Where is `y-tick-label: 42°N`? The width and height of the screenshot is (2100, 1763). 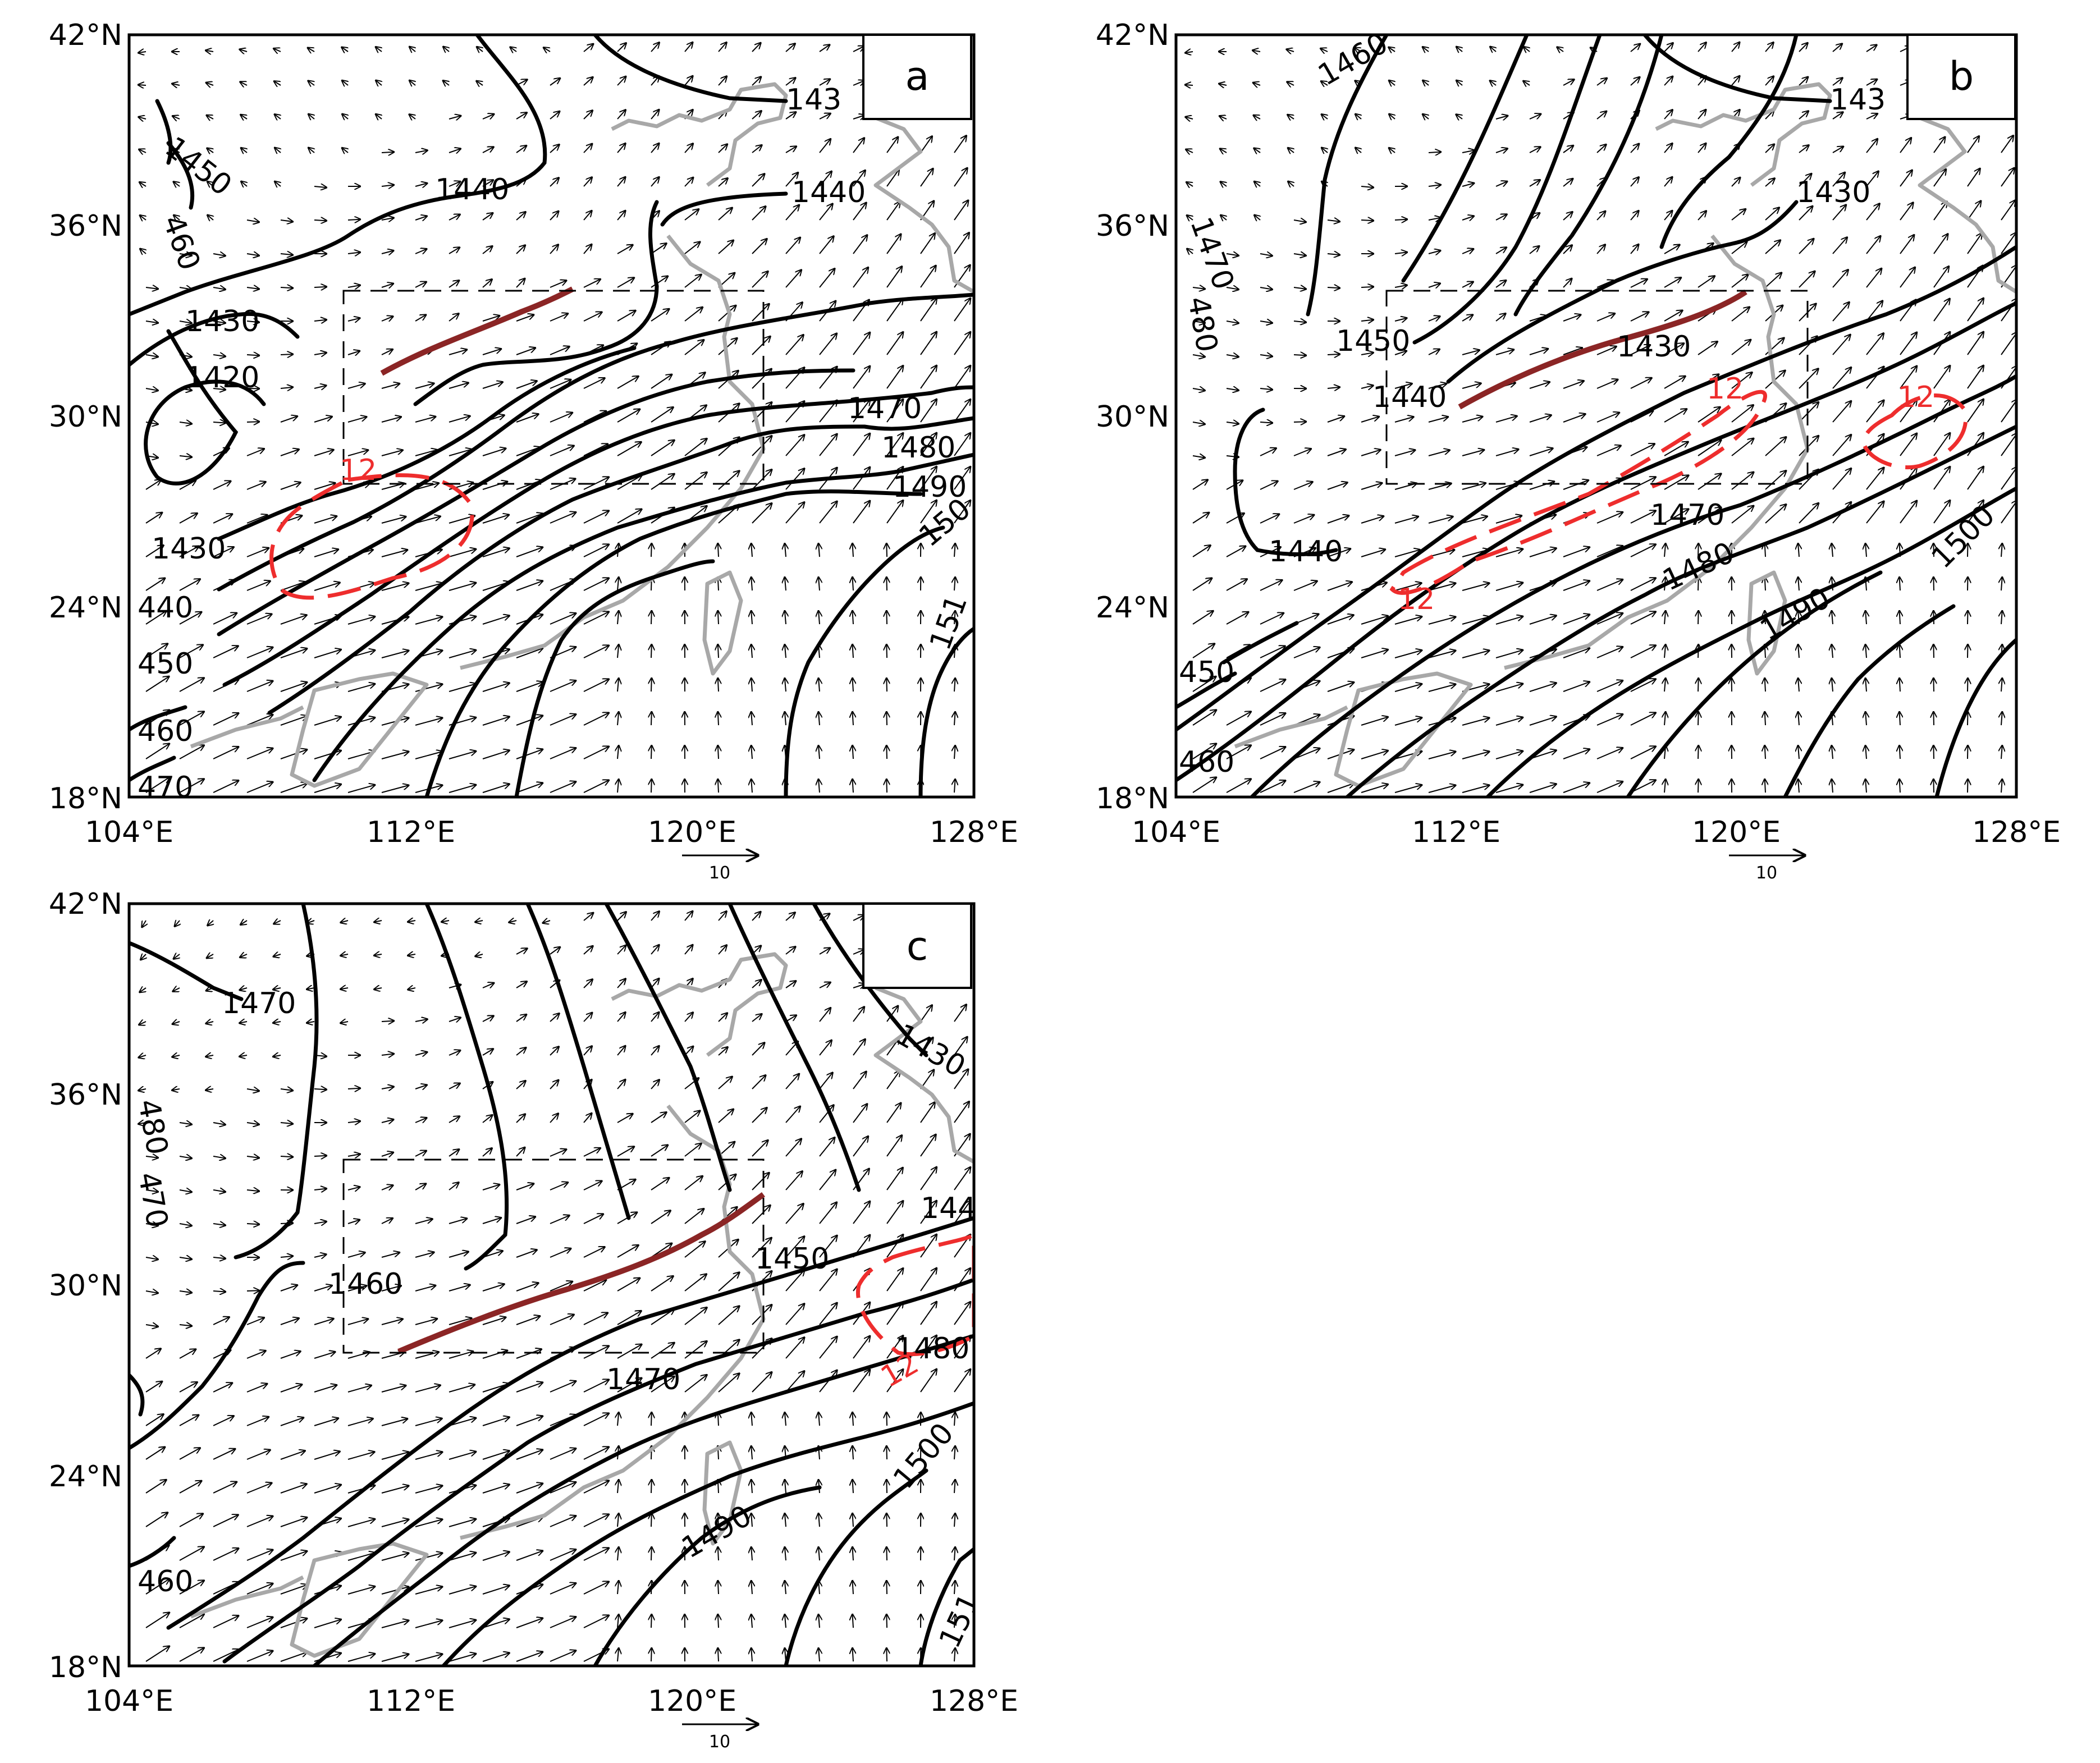
y-tick-label: 42°N is located at coordinates (85, 35).